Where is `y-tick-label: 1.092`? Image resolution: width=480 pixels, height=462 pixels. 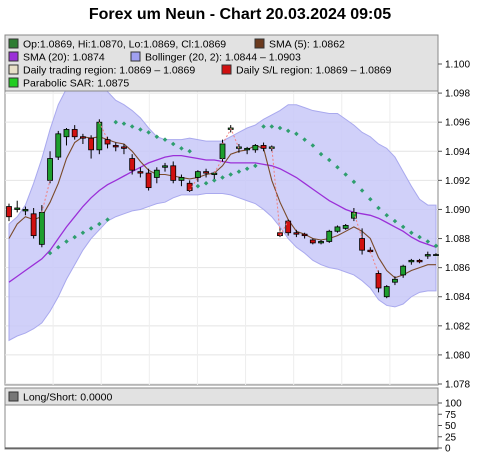 y-tick-label: 1.092 is located at coordinates (457, 181).